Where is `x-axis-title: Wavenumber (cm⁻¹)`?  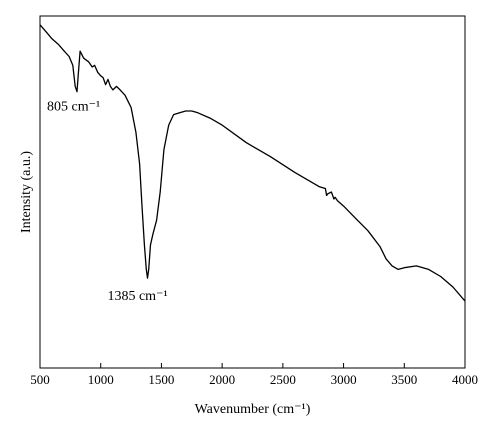
x-axis-title: Wavenumber (cm⁻¹) is located at coordinates (253, 409).